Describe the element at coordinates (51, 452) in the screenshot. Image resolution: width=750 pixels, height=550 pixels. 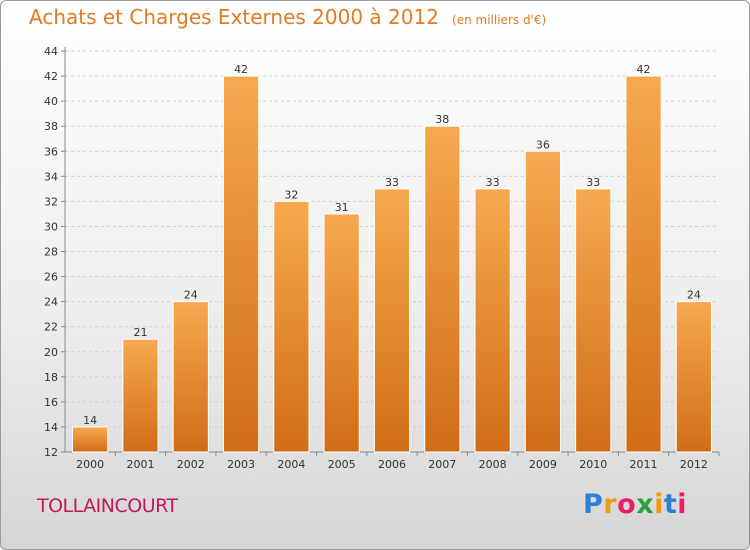
I see `y-tick-label: 12` at that location.